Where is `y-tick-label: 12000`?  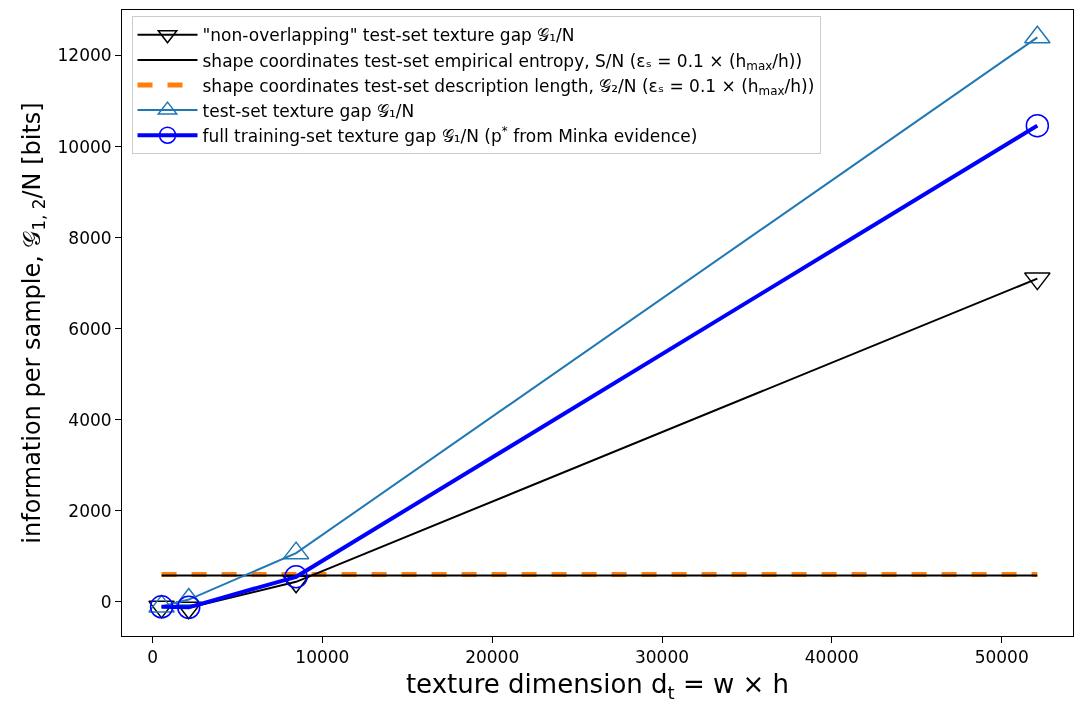
y-tick-label: 12000 is located at coordinates (84, 55).